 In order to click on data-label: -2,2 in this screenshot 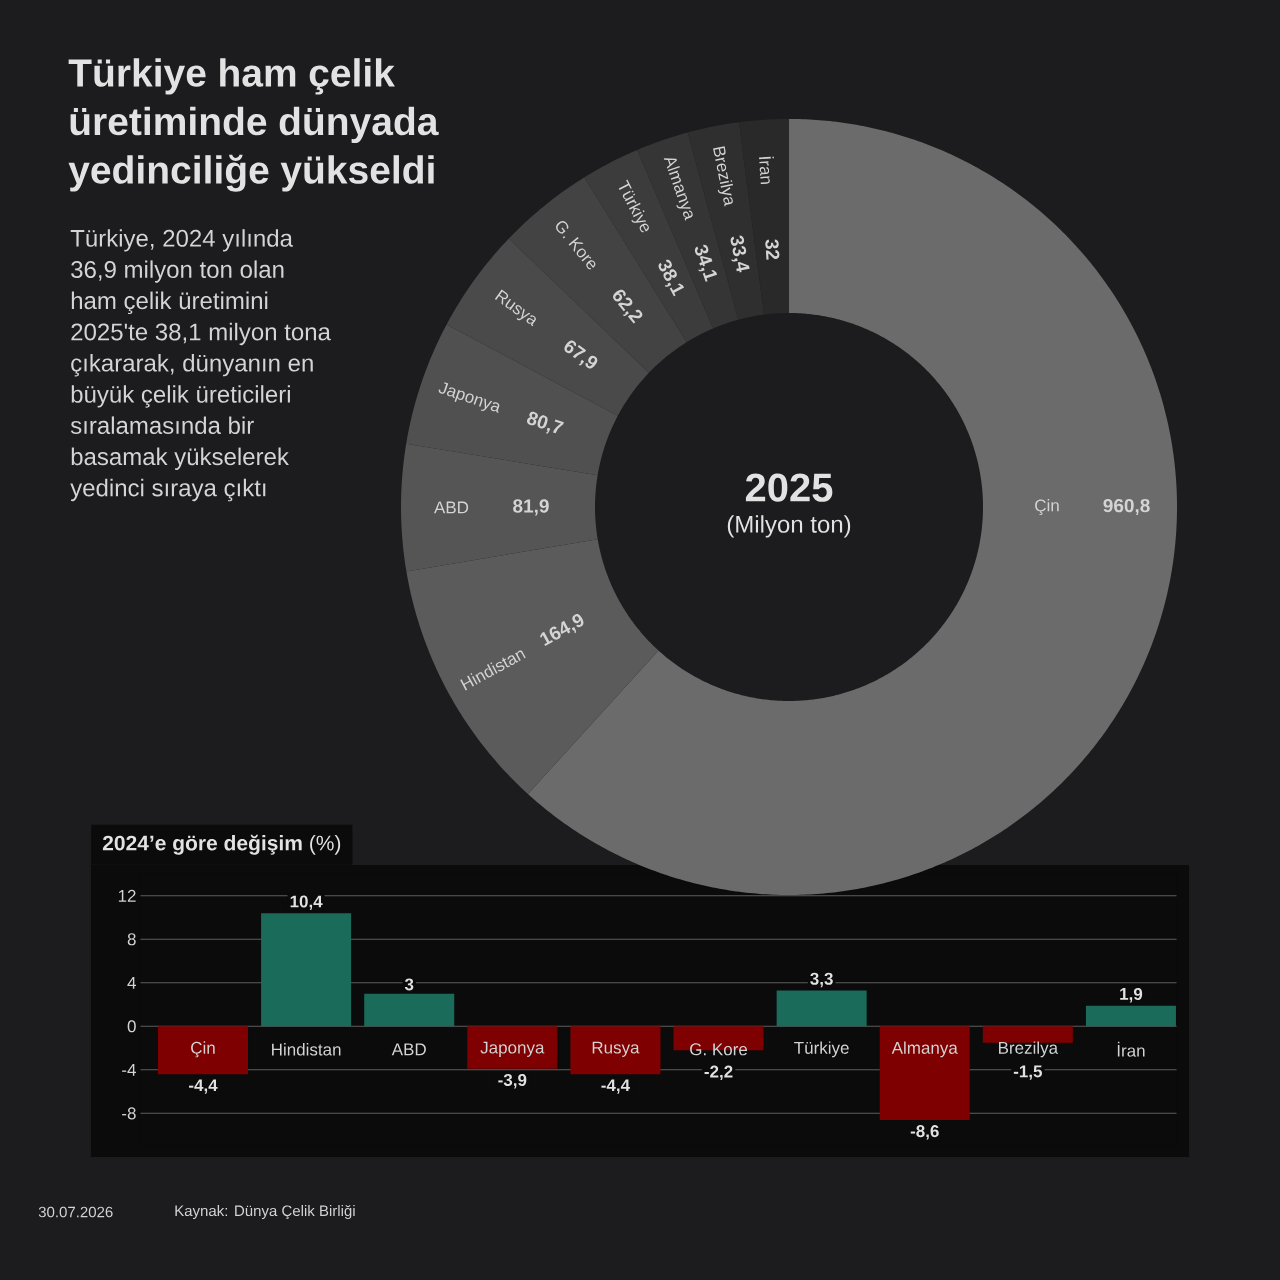, I will do `click(718, 1073)`.